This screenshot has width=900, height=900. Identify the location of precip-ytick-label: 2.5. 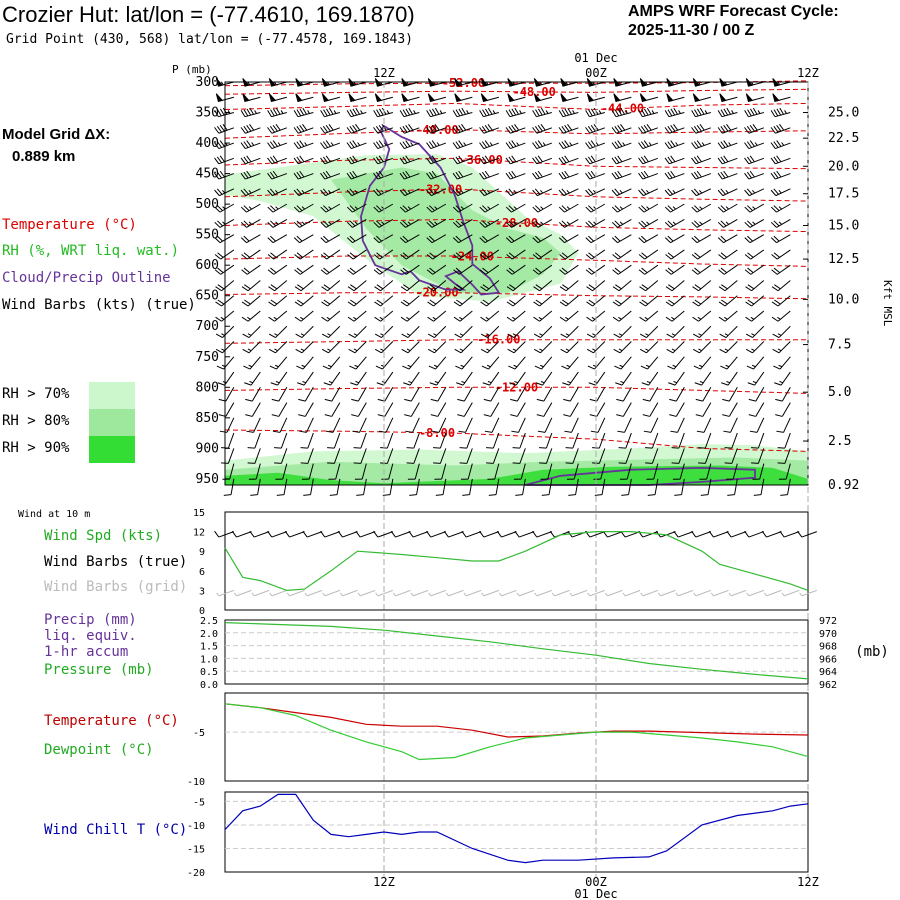
(209, 621).